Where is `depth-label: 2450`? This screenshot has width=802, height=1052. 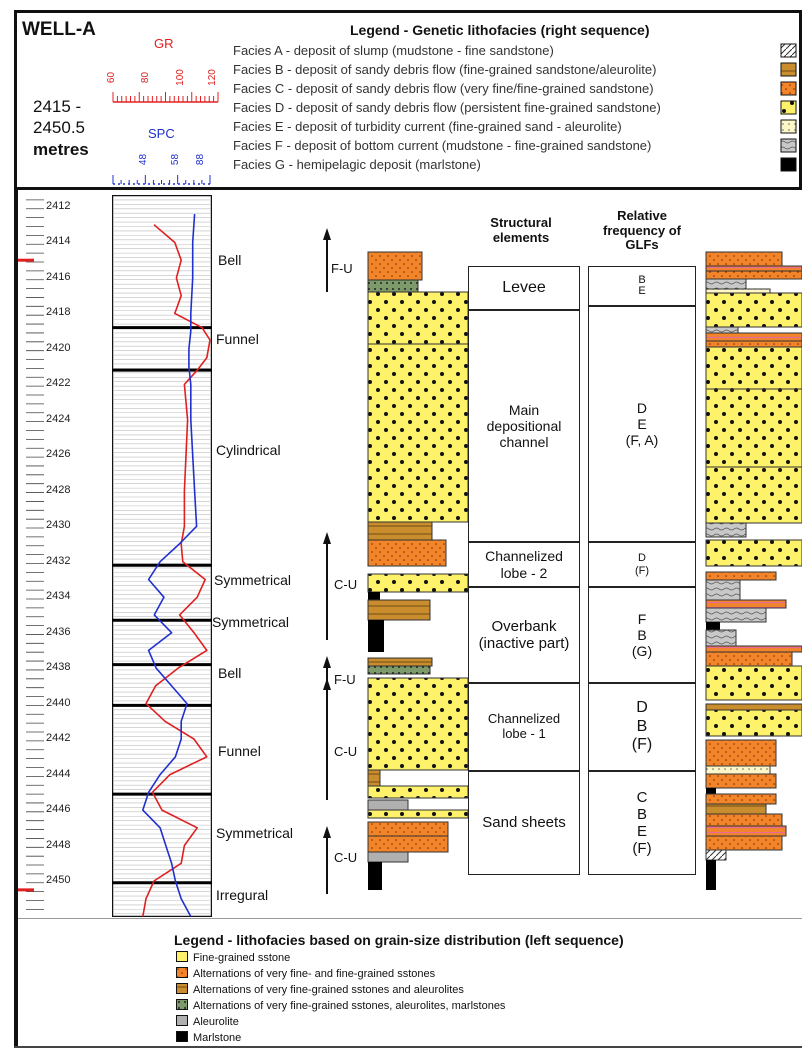 depth-label: 2450 is located at coordinates (58, 880).